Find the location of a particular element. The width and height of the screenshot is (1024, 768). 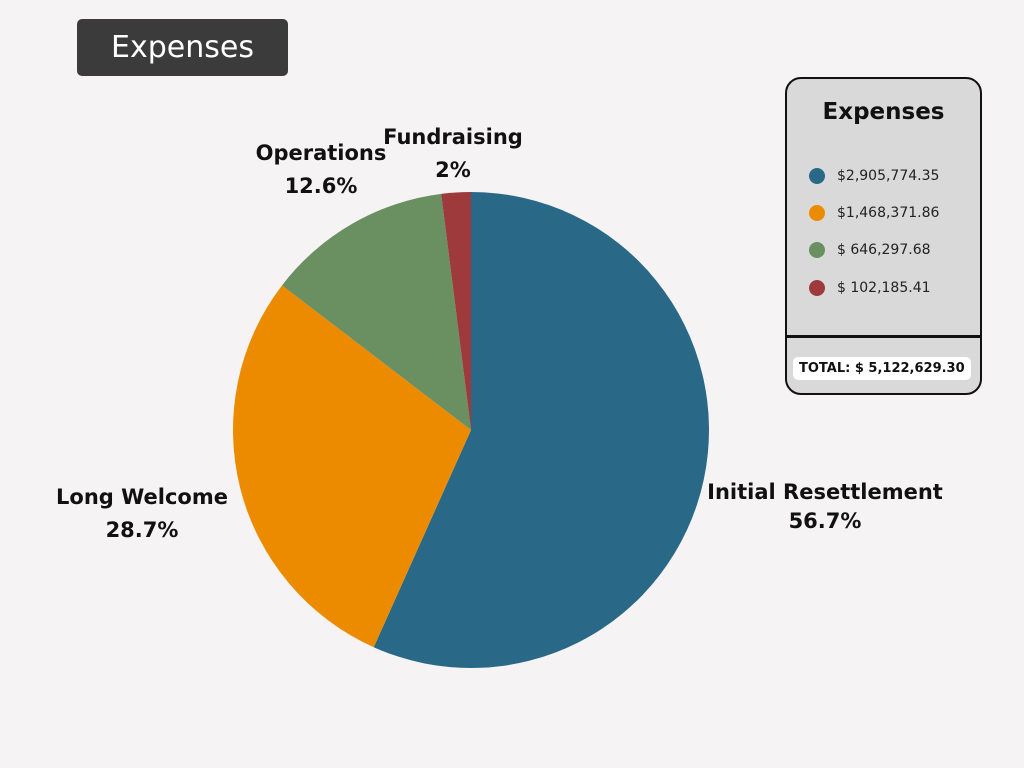

legend-value: $2,905,774.35 is located at coordinates (888, 175).